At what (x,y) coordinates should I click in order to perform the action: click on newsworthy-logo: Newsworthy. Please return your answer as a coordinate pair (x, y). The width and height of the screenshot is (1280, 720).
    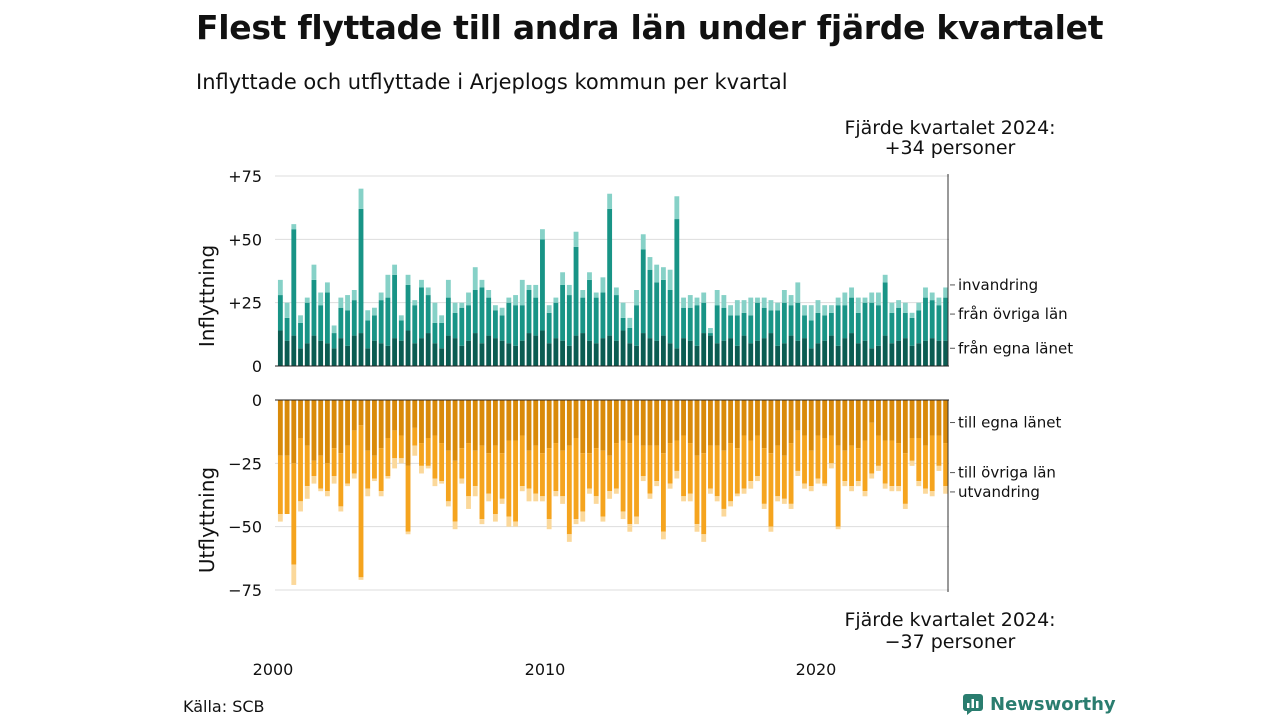
    Looking at the image, I should click on (1039, 704).